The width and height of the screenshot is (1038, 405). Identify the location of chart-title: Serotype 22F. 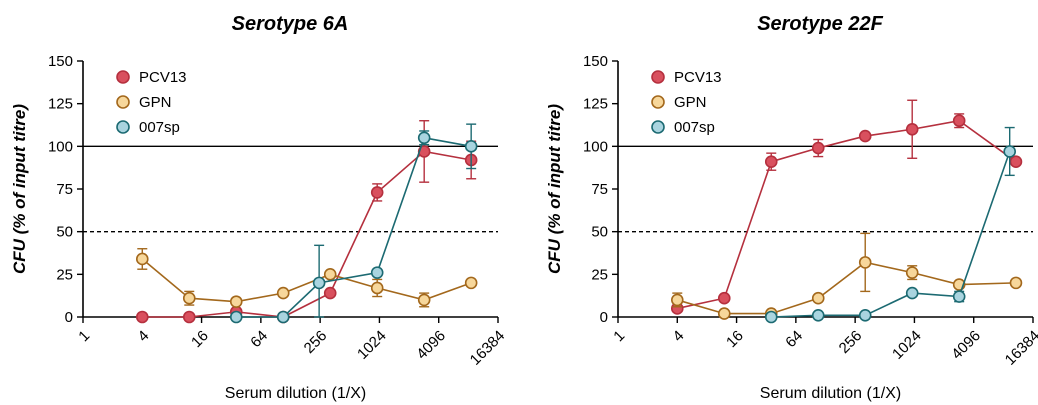
(820, 24).